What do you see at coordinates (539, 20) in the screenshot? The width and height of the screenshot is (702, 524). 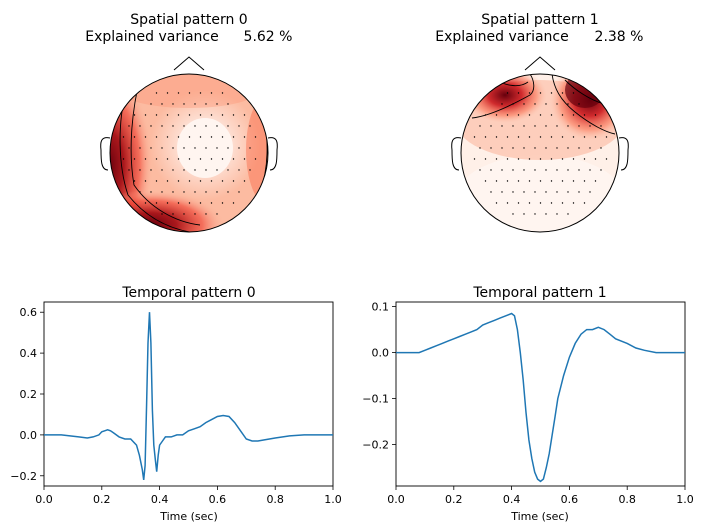 I see `topomap-1-title: Spatial pattern 1` at bounding box center [539, 20].